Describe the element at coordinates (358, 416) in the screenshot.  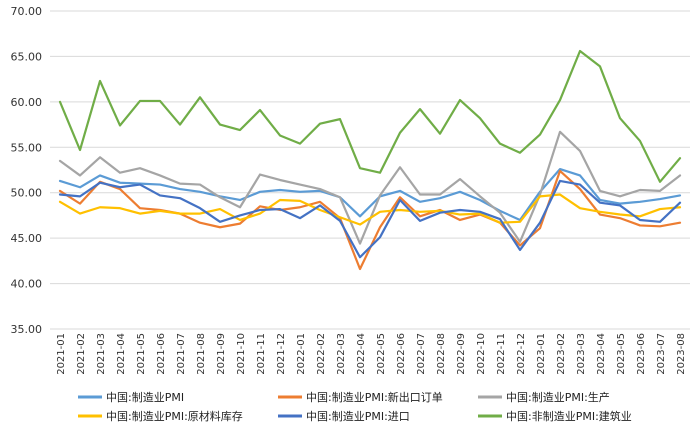
I see `legend-label: 中国:制造业PMI:进口` at that location.